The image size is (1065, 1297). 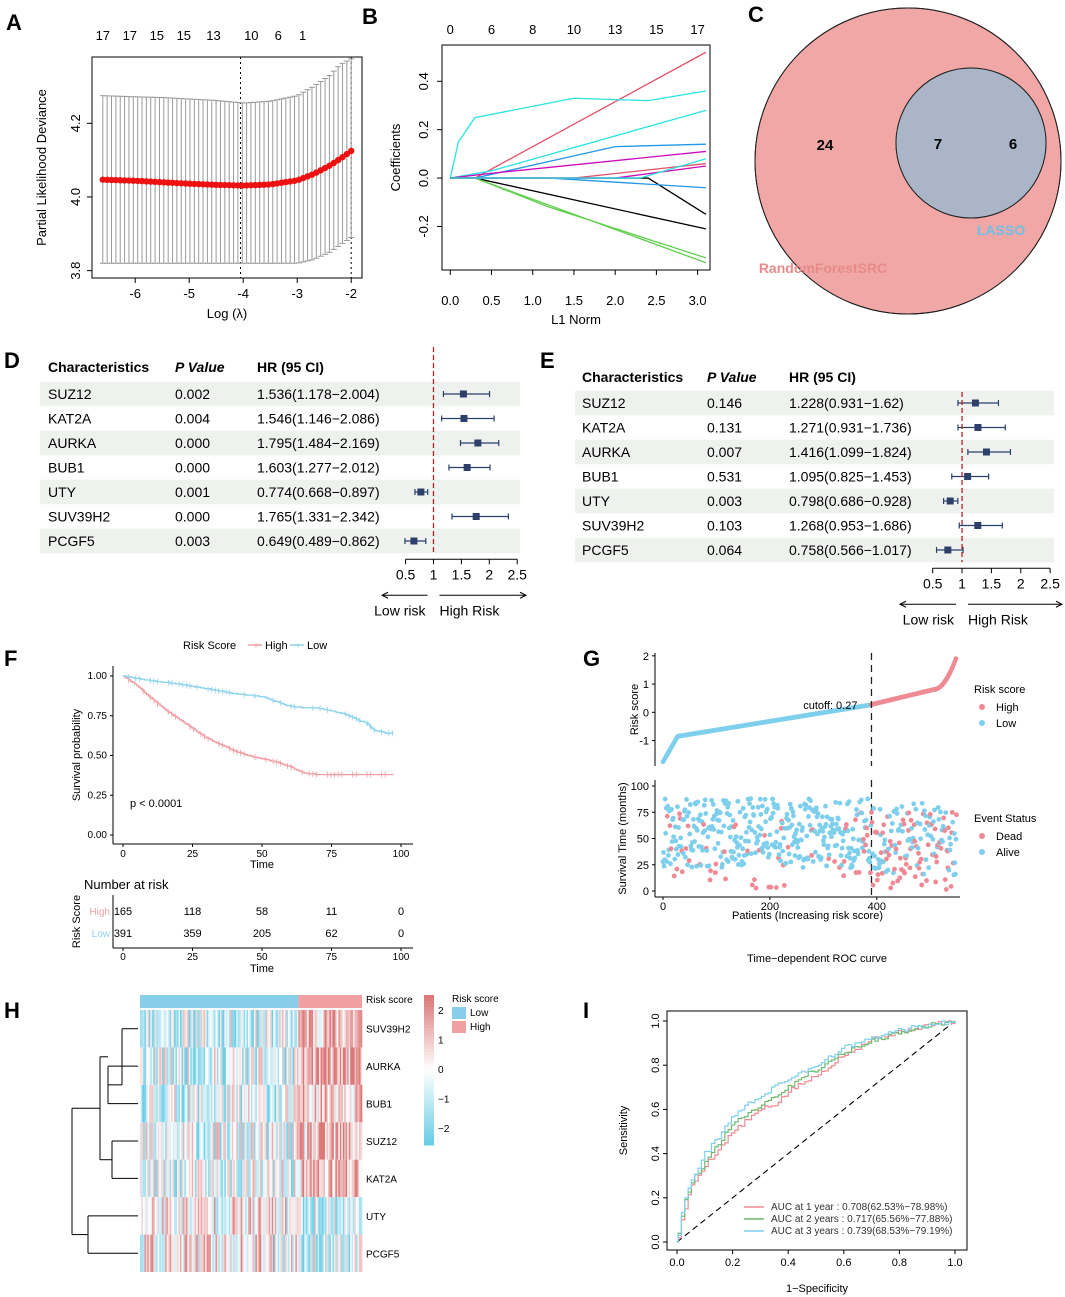 I want to click on x-tick-label: -5, so click(x=189, y=293).